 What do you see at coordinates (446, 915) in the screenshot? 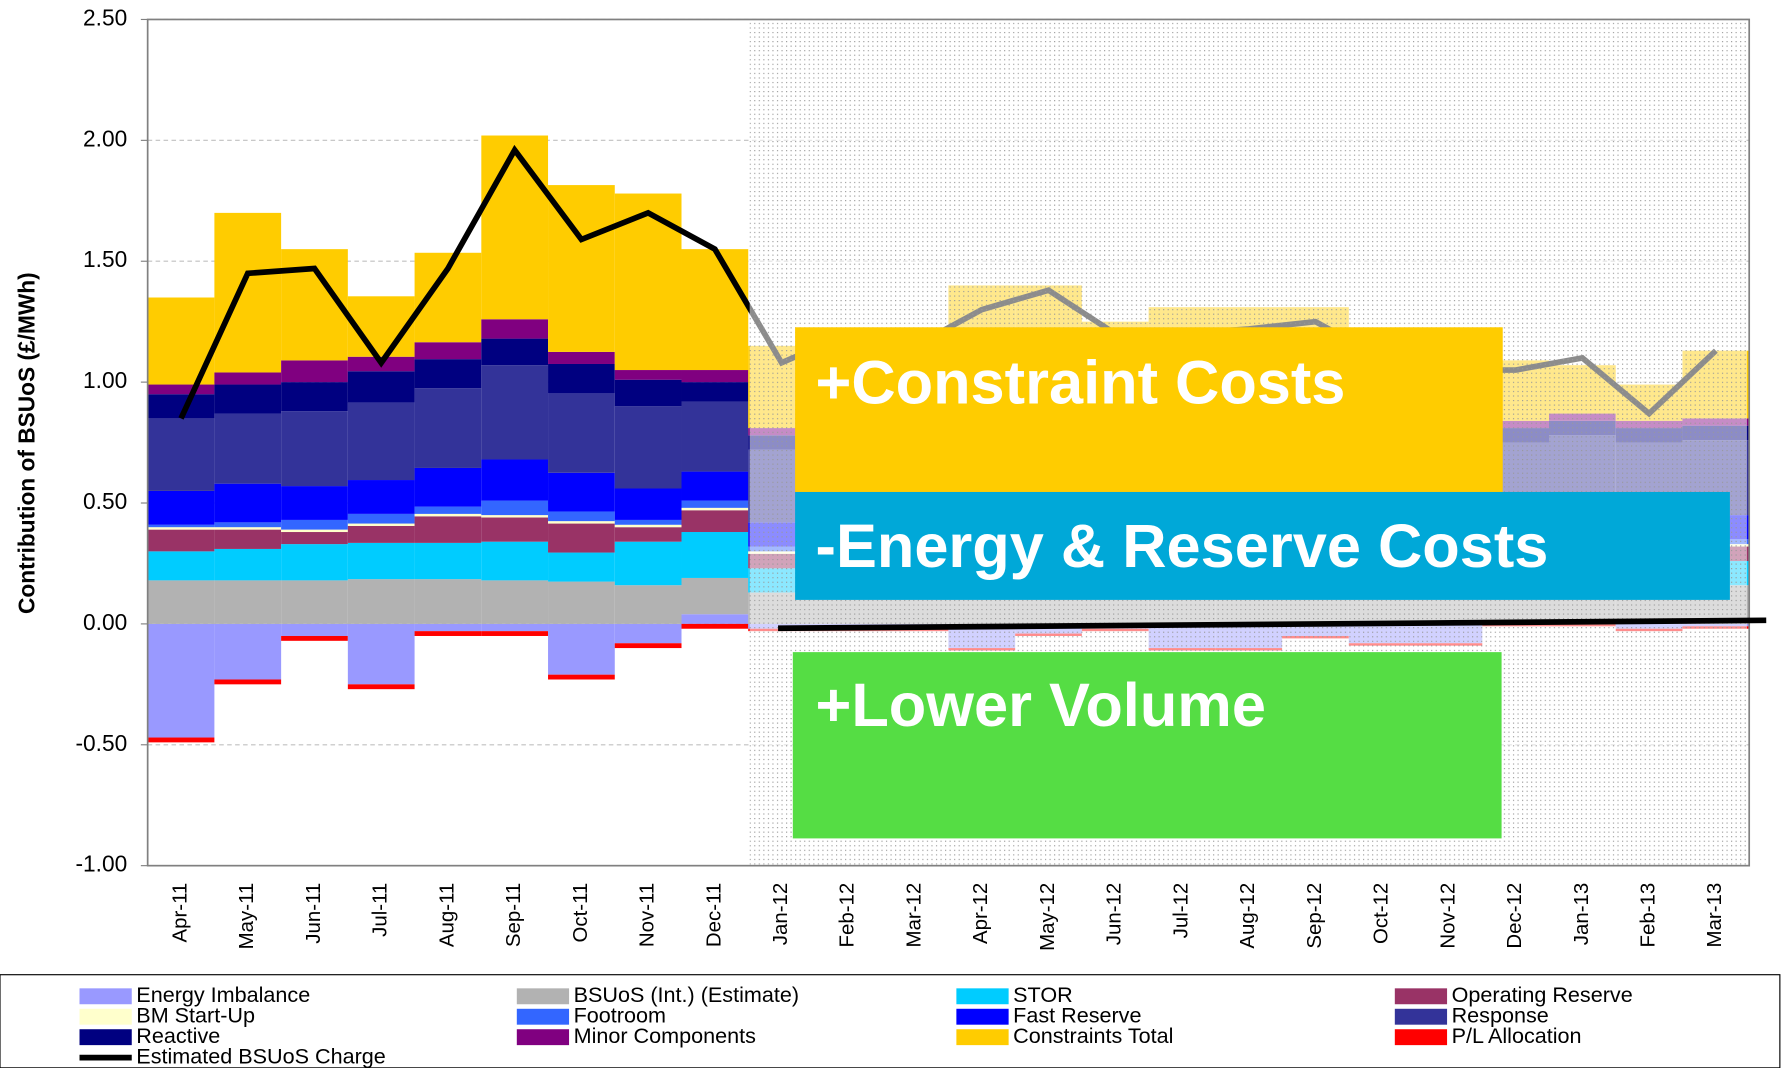
I see `x-tick-label: Aug-11` at bounding box center [446, 915].